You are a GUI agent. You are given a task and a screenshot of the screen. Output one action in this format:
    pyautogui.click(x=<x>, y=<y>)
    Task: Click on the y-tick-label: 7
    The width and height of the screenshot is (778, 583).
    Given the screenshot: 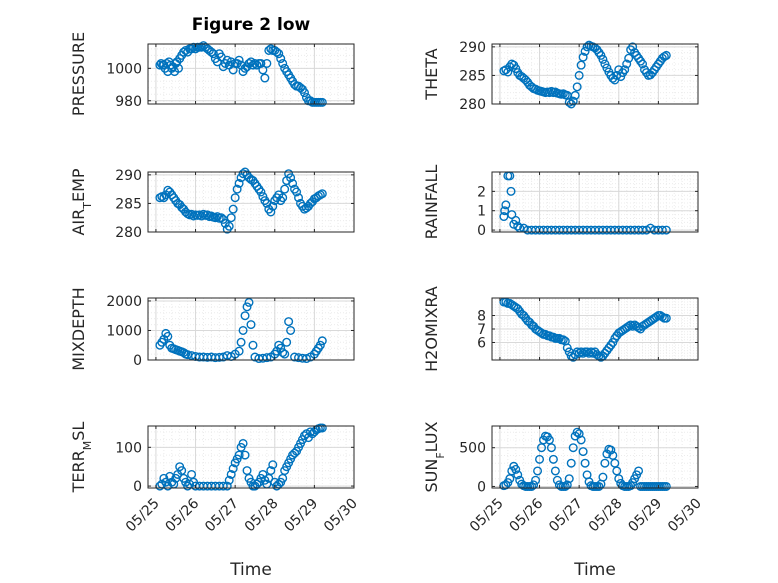 What is the action you would take?
    pyautogui.click(x=481, y=330)
    